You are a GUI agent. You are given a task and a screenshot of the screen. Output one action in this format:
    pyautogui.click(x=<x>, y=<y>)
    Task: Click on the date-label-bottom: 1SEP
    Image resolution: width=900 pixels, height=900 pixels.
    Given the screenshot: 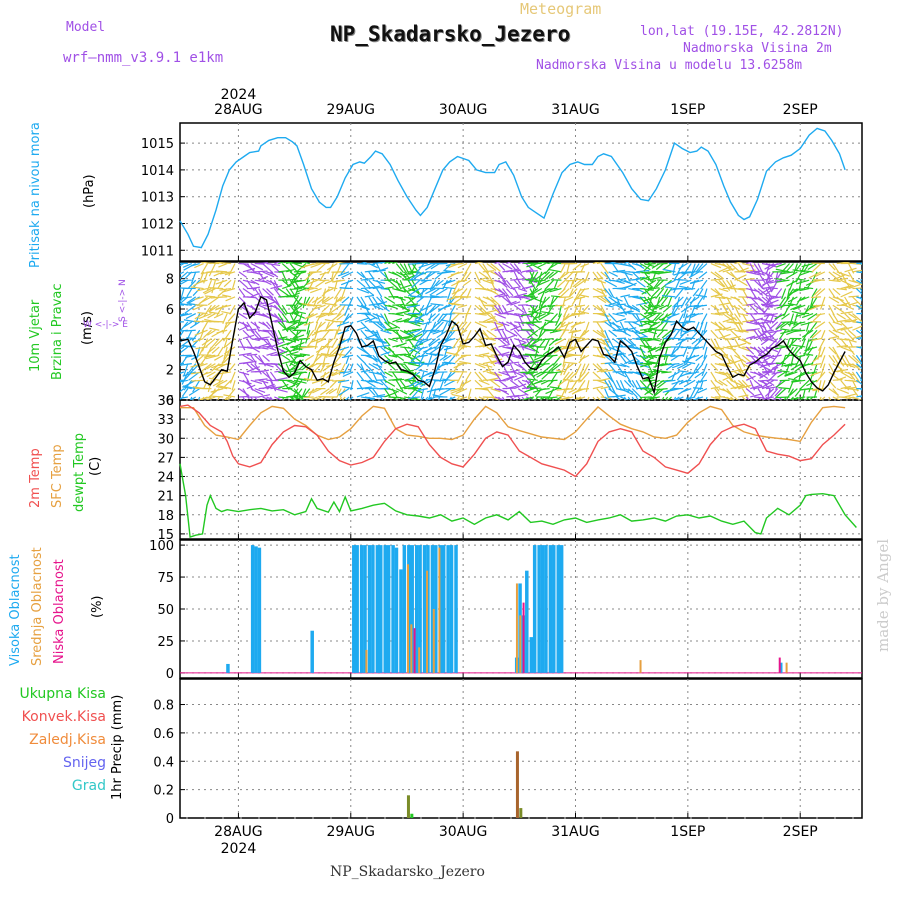 What is the action you would take?
    pyautogui.click(x=687, y=832)
    